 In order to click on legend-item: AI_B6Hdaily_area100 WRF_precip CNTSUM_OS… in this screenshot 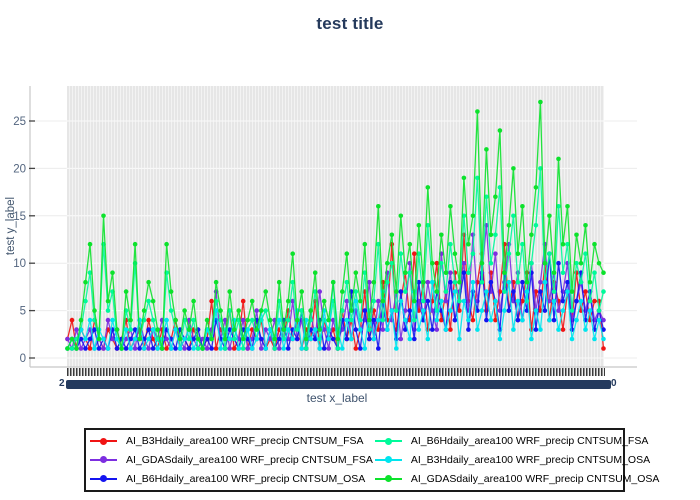, I will do `click(230, 479)`.